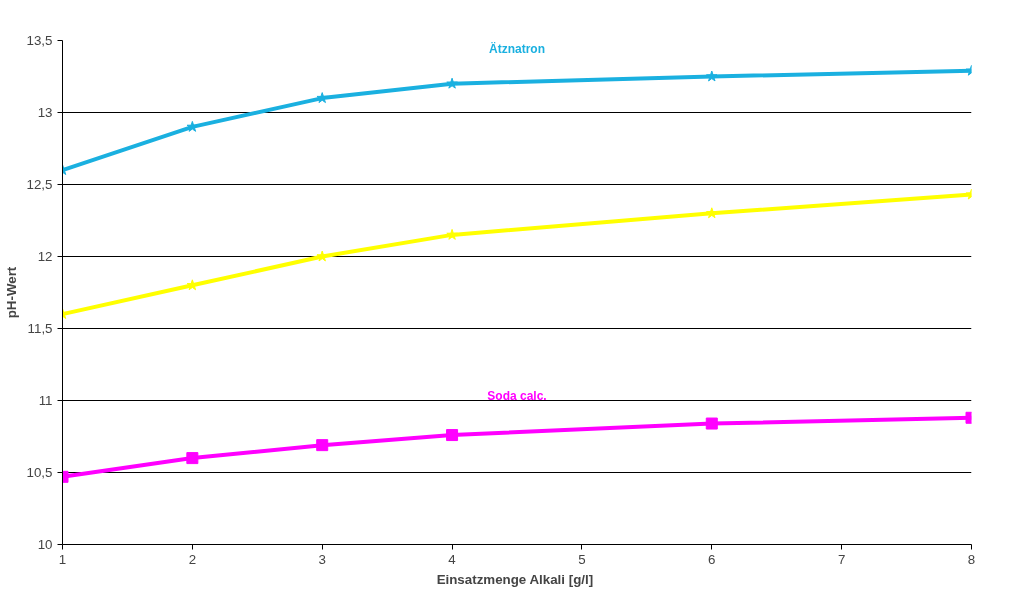  I want to click on y-tick-label: 10, so click(45, 544).